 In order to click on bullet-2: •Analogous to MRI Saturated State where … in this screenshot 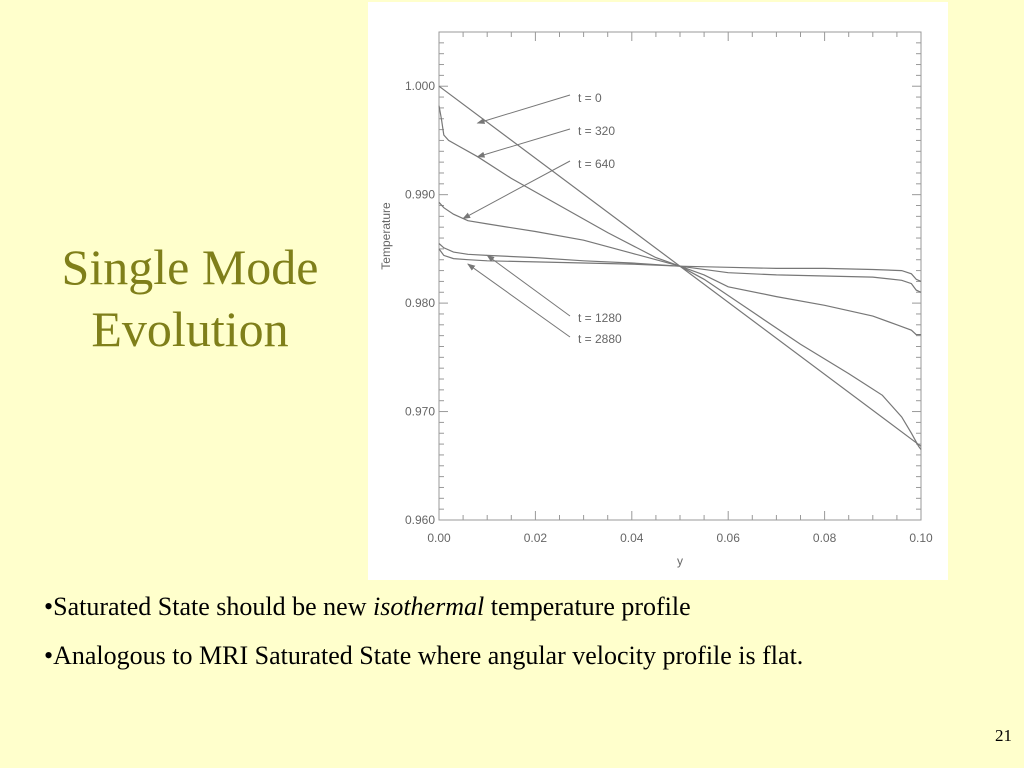, I will do `click(424, 655)`.